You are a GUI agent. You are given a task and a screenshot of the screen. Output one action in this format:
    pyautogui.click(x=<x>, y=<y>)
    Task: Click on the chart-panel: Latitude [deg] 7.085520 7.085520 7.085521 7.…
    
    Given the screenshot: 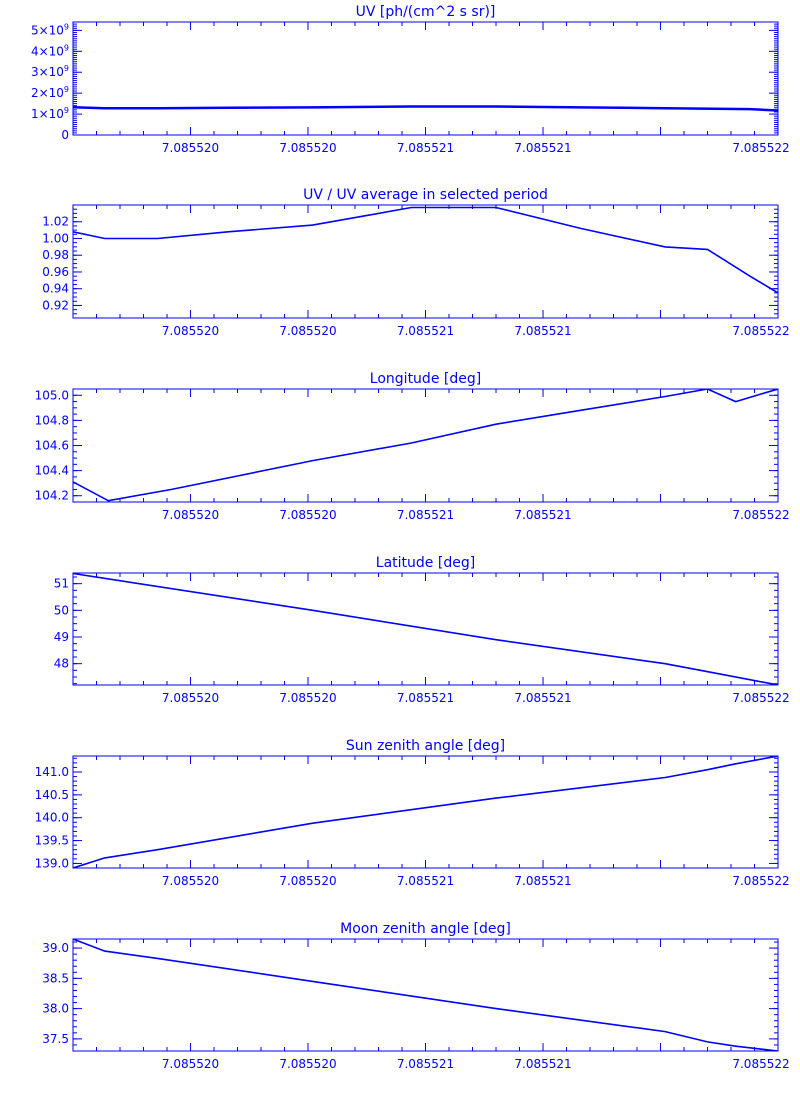 What is the action you would take?
    pyautogui.click(x=422, y=630)
    